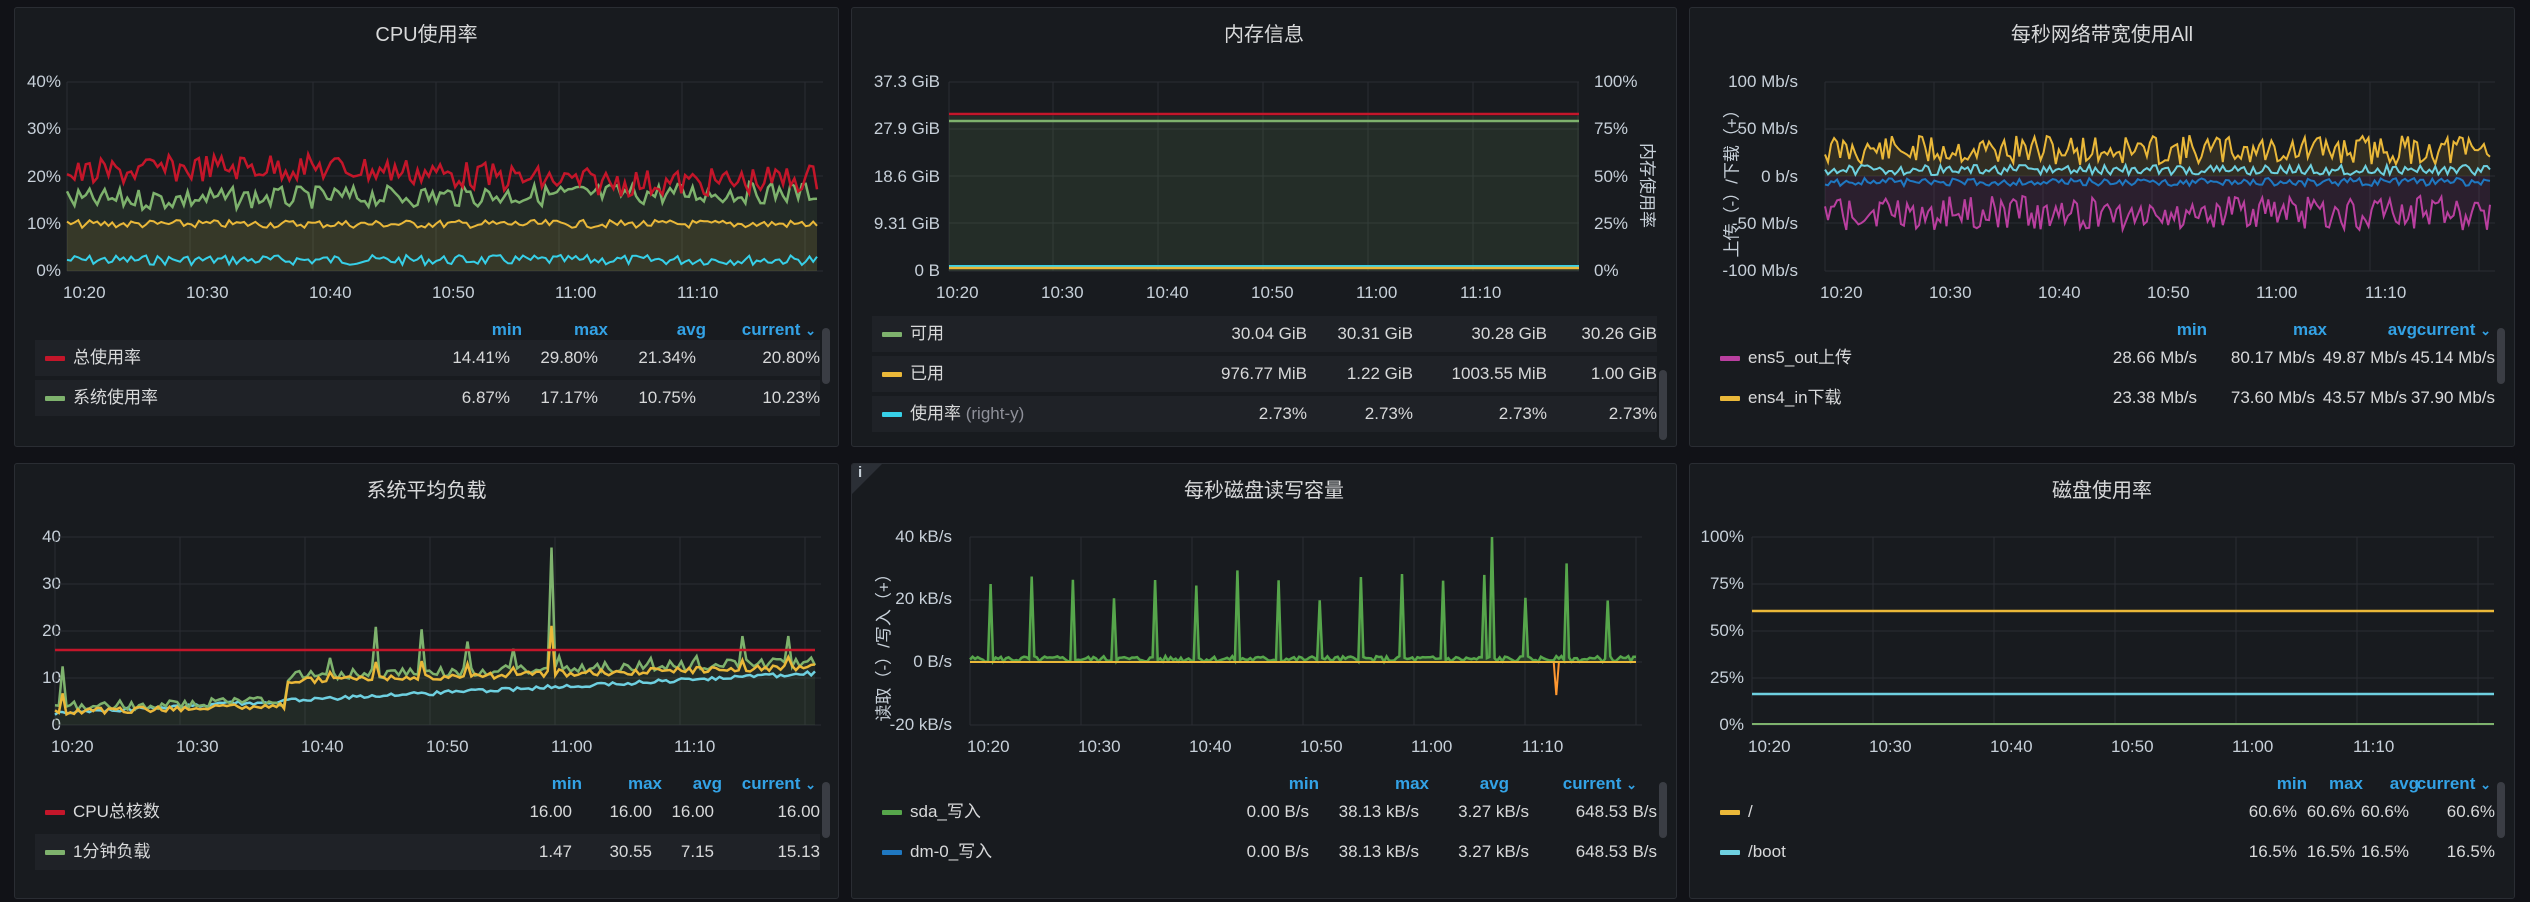  Describe the element at coordinates (1493, 811) in the screenshot. I see `value-avg: 3.27 kB/s` at that location.